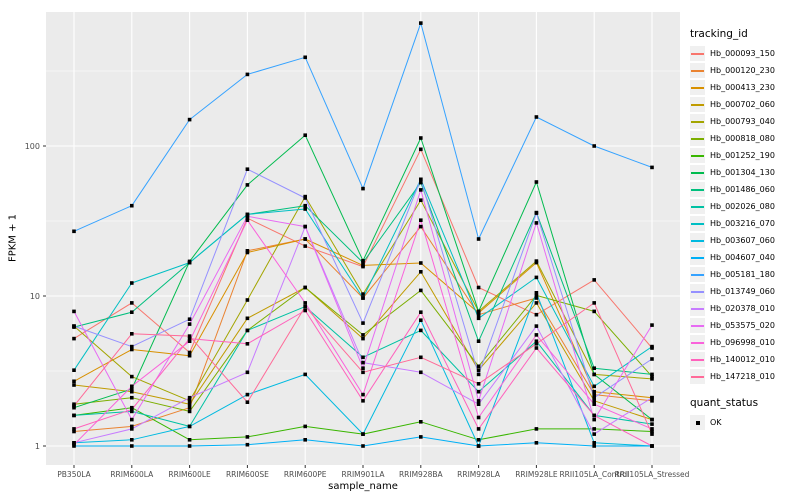 Image resolution: width=800 pixels, height=500 pixels. I want to click on x-tick-label: PB350LA, so click(74, 474).